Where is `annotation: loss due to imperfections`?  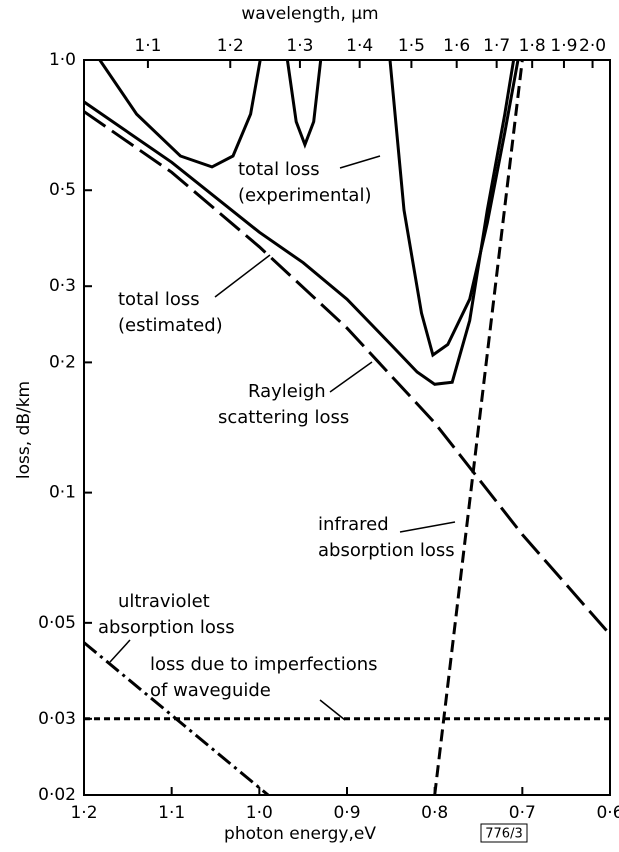 annotation: loss due to imperfections is located at coordinates (264, 664).